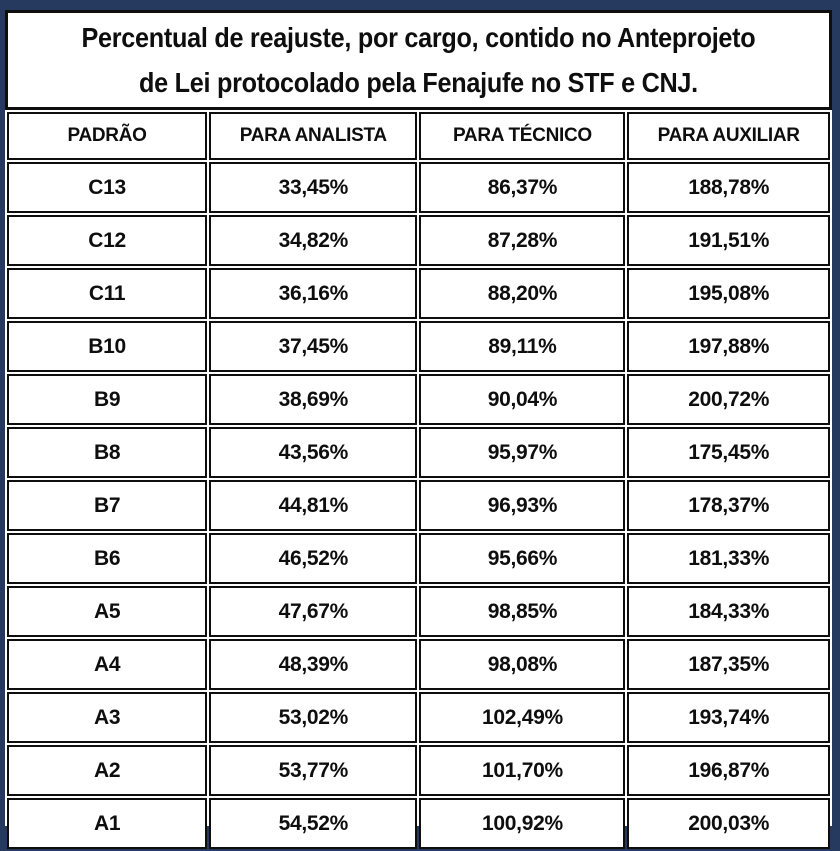  What do you see at coordinates (107, 399) in the screenshot?
I see `padrao-cell: B9` at bounding box center [107, 399].